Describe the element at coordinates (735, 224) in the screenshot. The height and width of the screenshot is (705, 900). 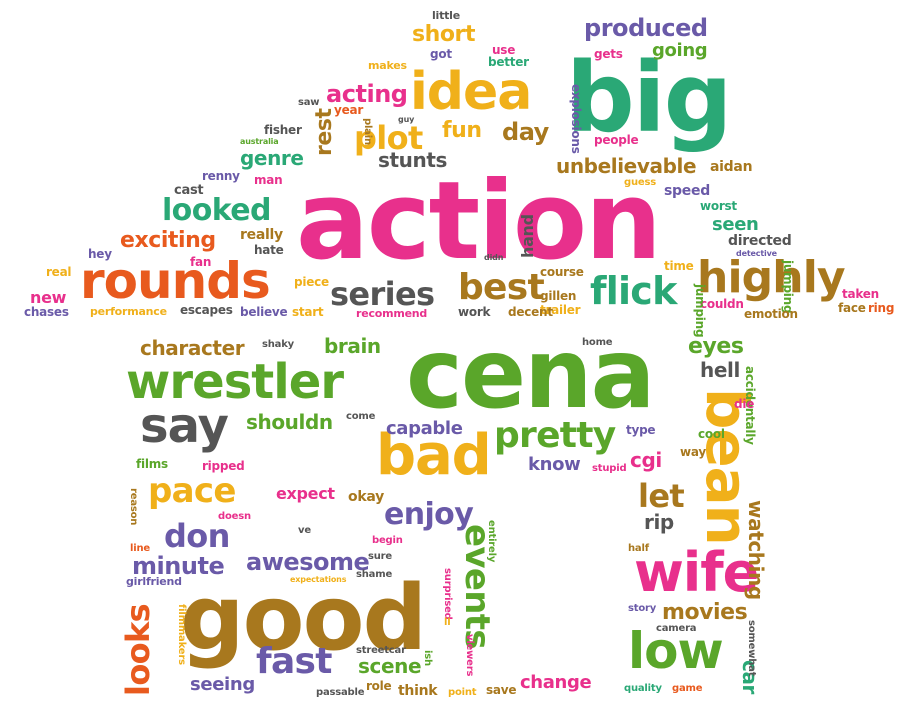
I see `word-seen: seen` at that location.